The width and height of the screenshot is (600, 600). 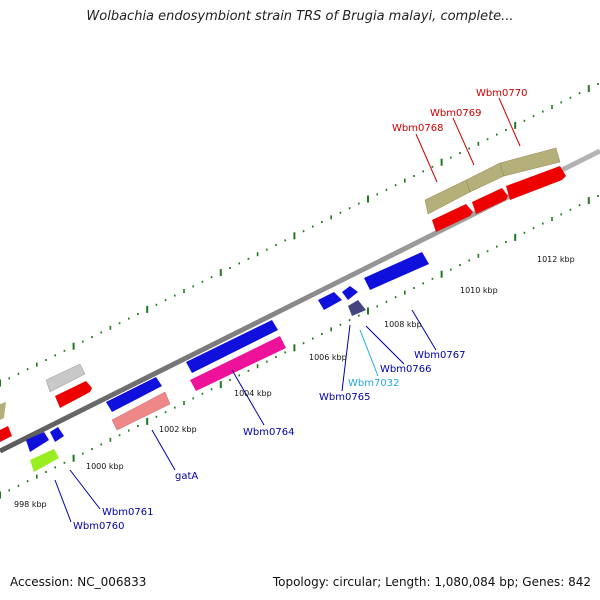 What do you see at coordinates (44, 460) in the screenshot?
I see `gene-feature-wbm0760` at bounding box center [44, 460].